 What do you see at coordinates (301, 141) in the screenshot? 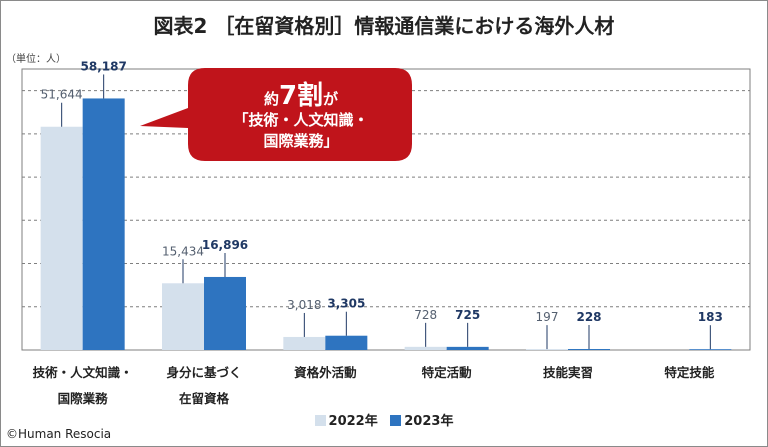
I see `callout-line3: 国際業務」` at bounding box center [301, 141].